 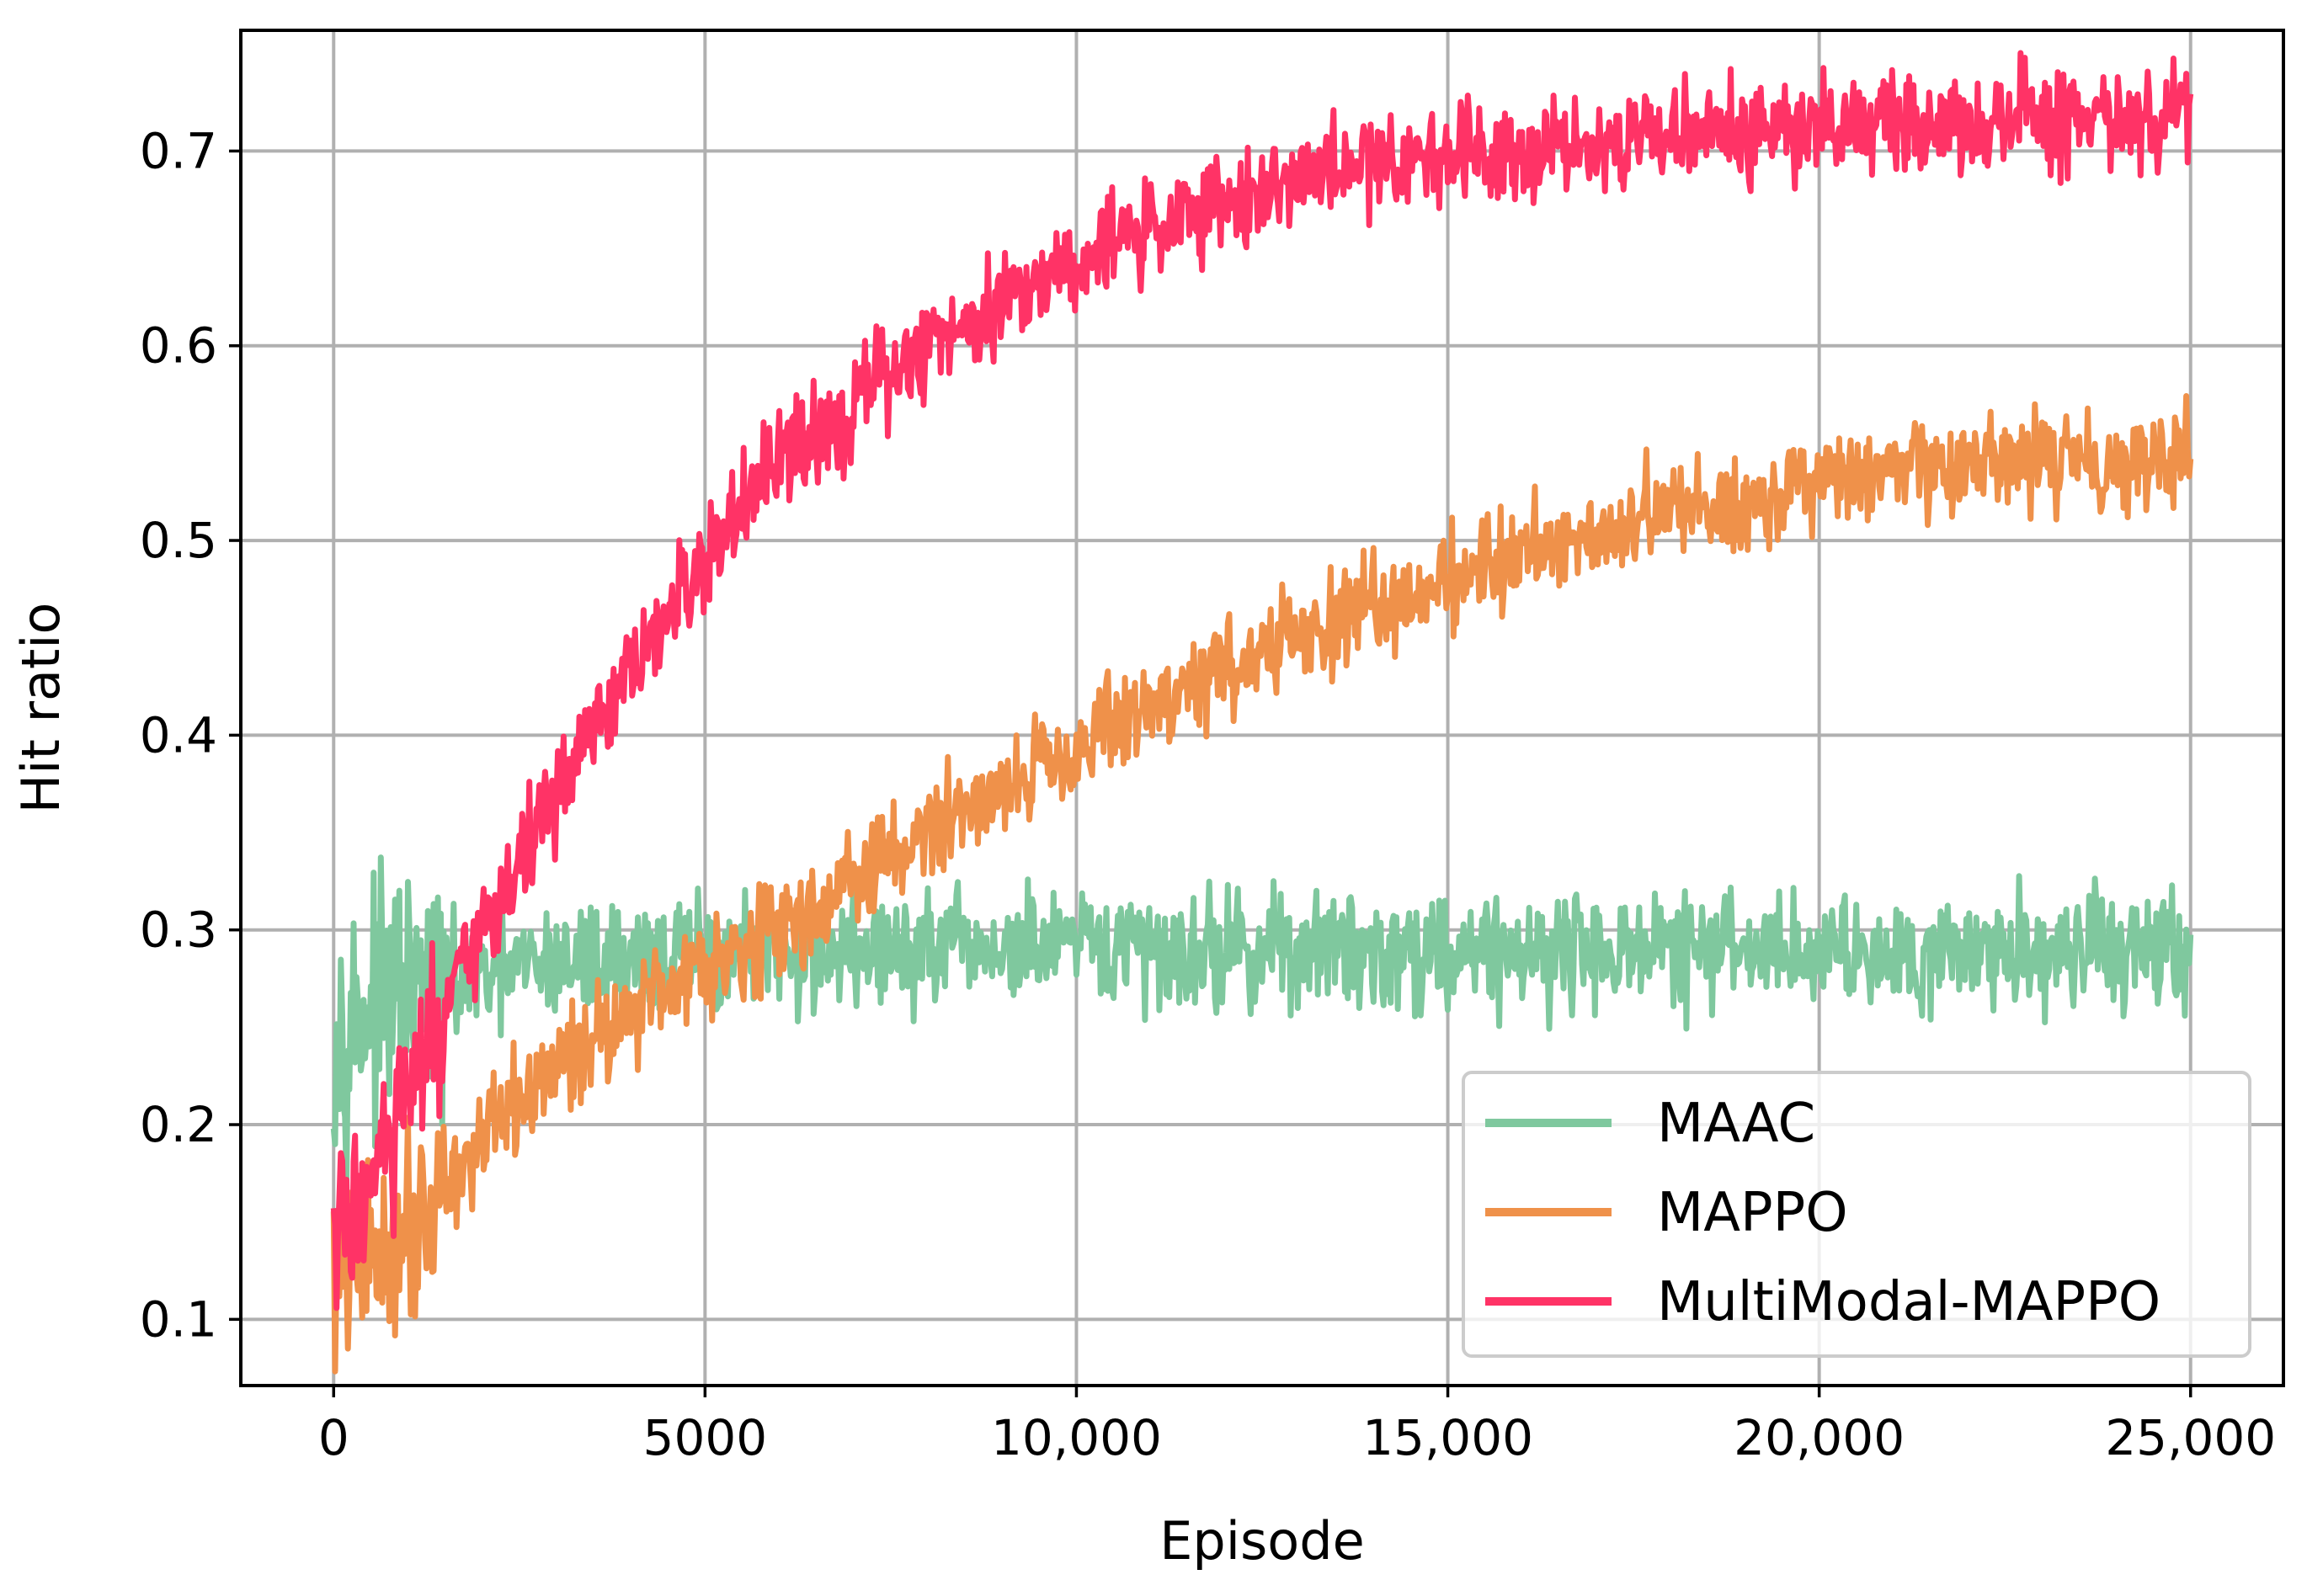 What do you see at coordinates (178, 734) in the screenshot?
I see `y-tick-label: 0.4` at bounding box center [178, 734].